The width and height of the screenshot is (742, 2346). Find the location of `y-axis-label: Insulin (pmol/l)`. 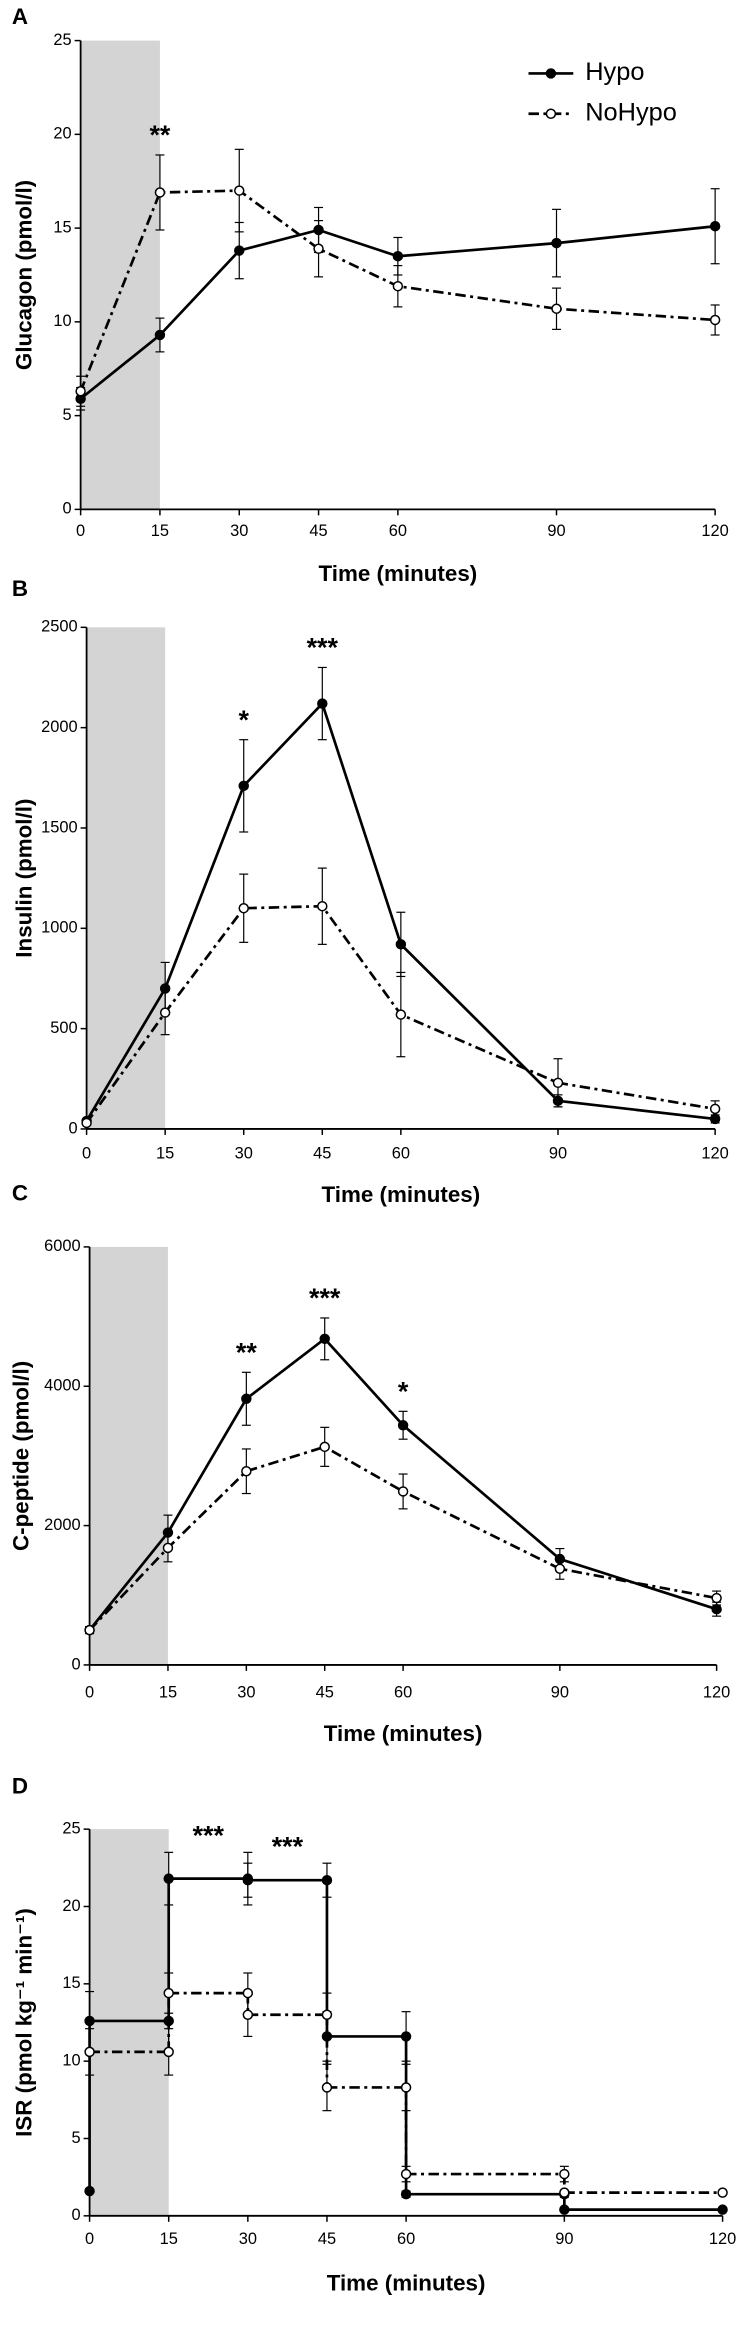

y-axis-label: Insulin (pmol/l) is located at coordinates (23, 878).